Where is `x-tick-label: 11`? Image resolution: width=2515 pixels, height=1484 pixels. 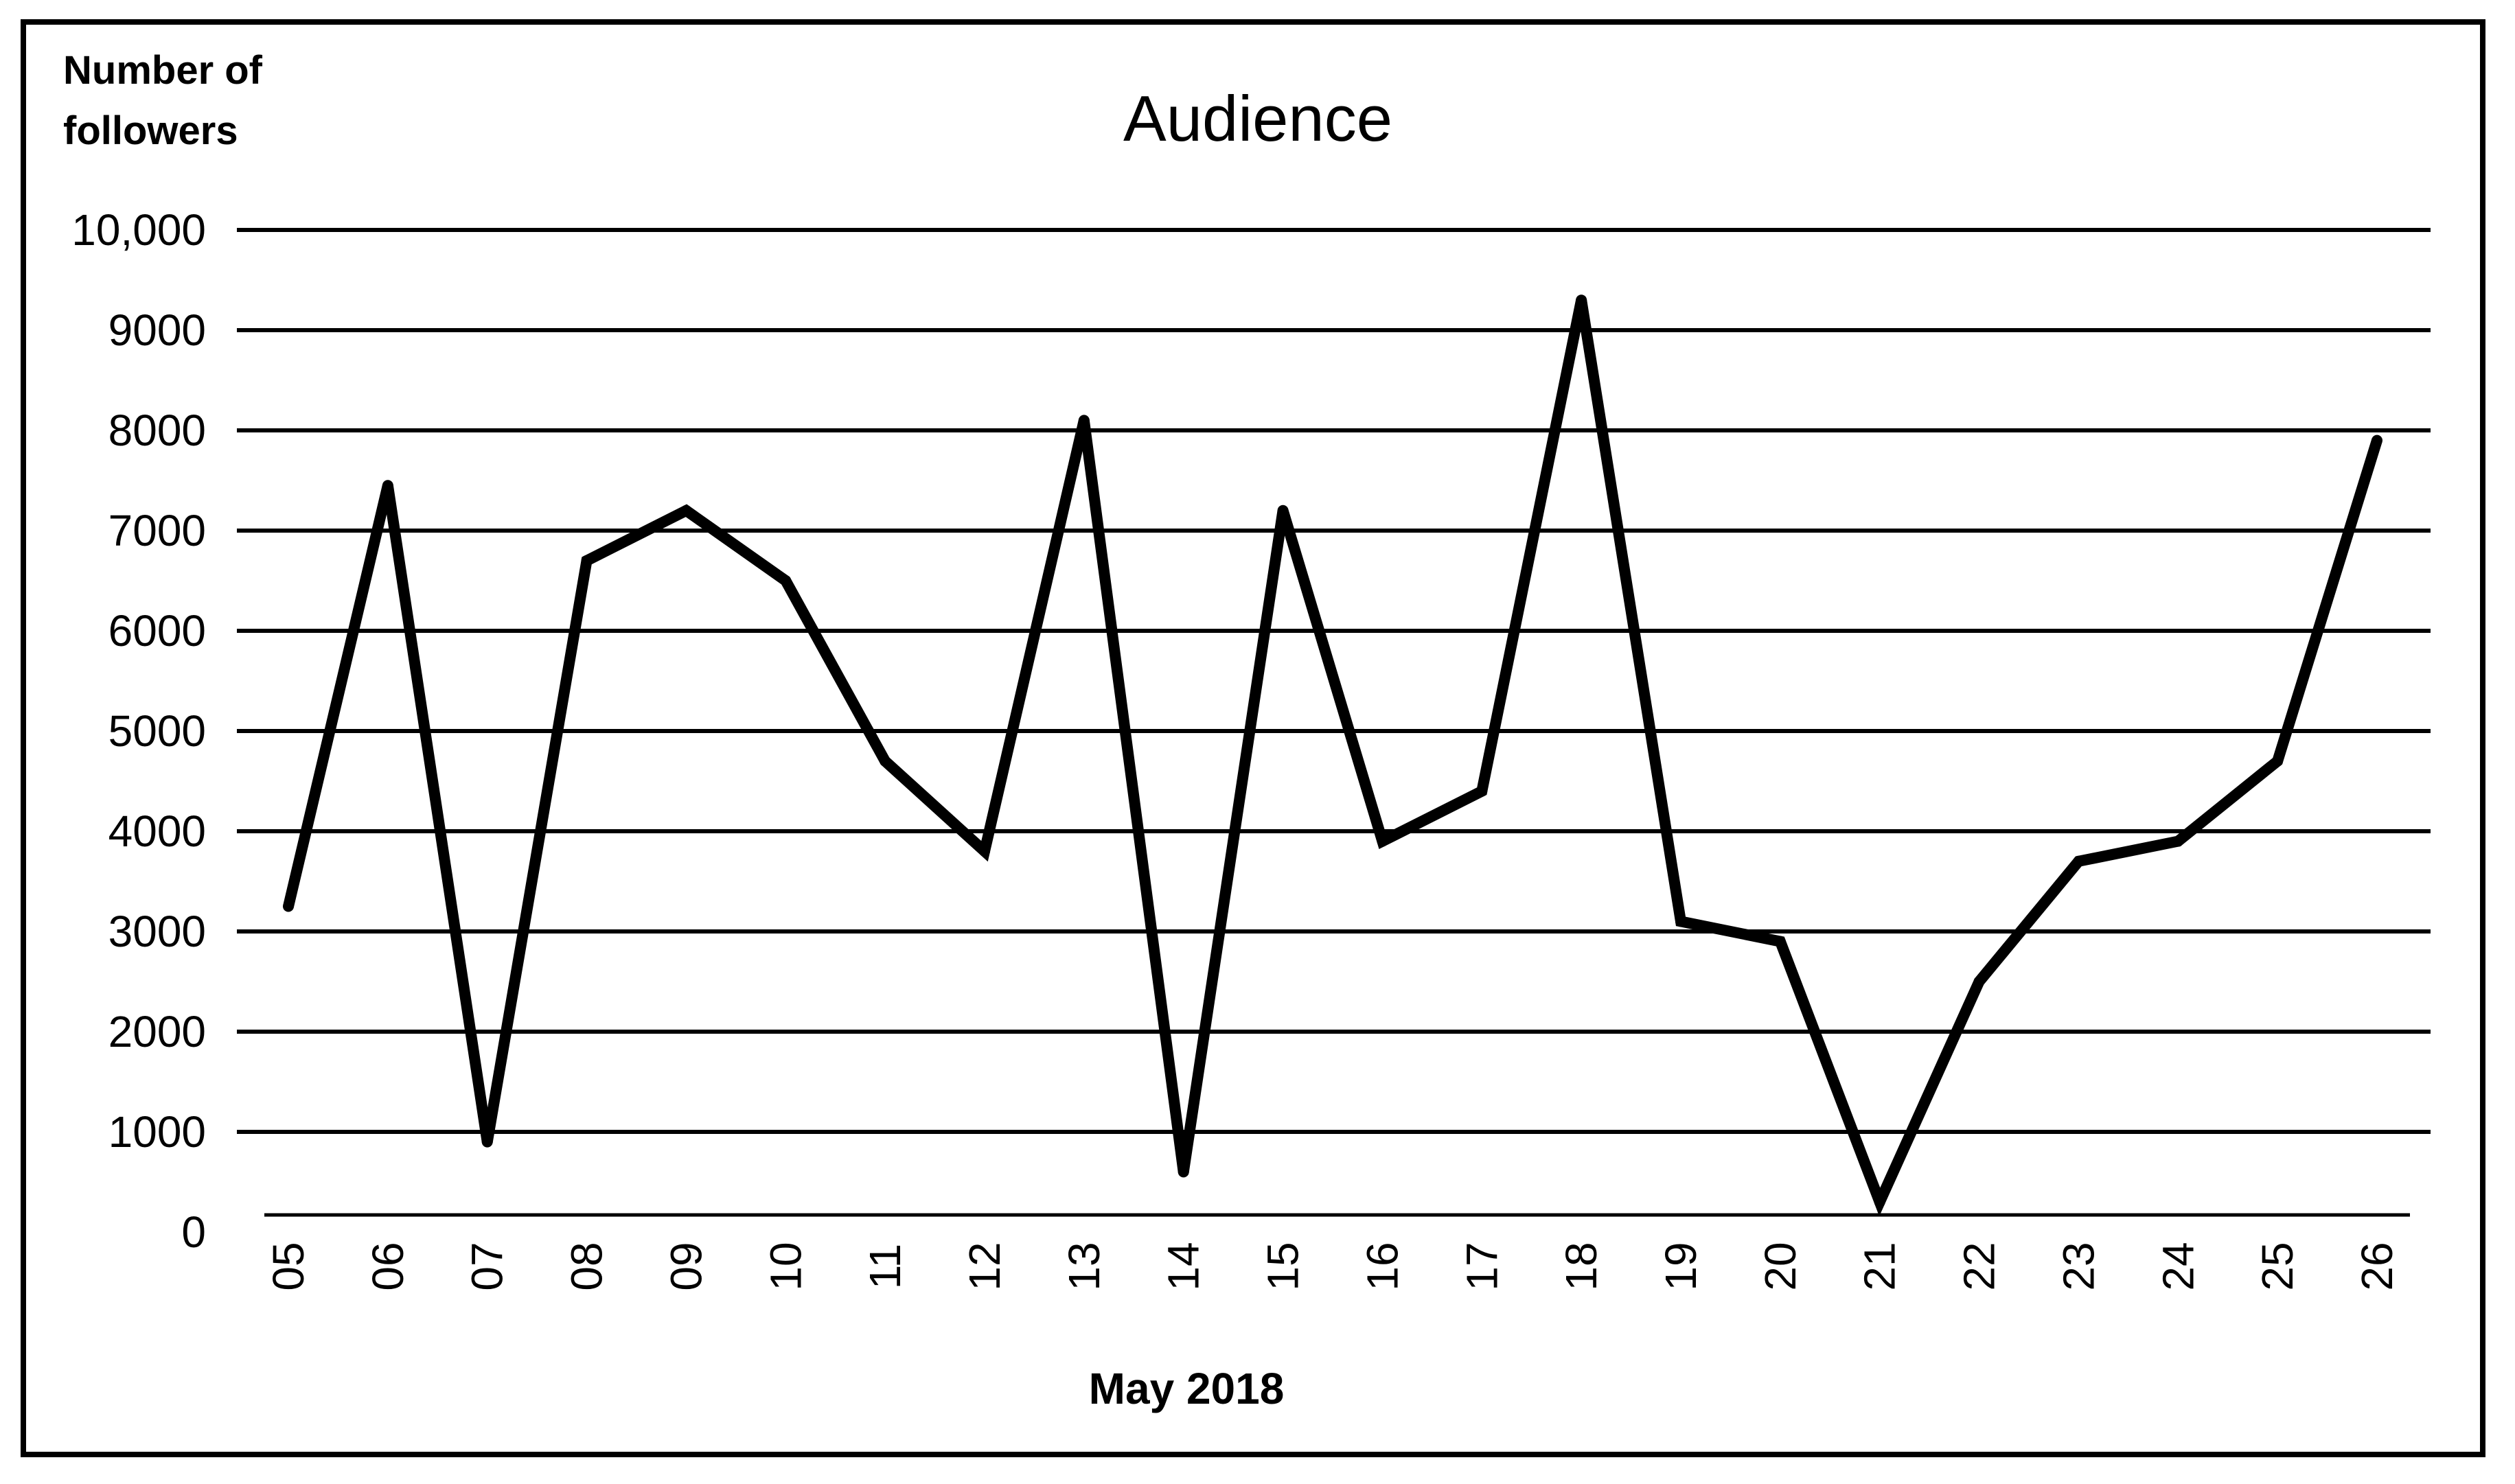
x-tick-label: 11 is located at coordinates (885, 1266).